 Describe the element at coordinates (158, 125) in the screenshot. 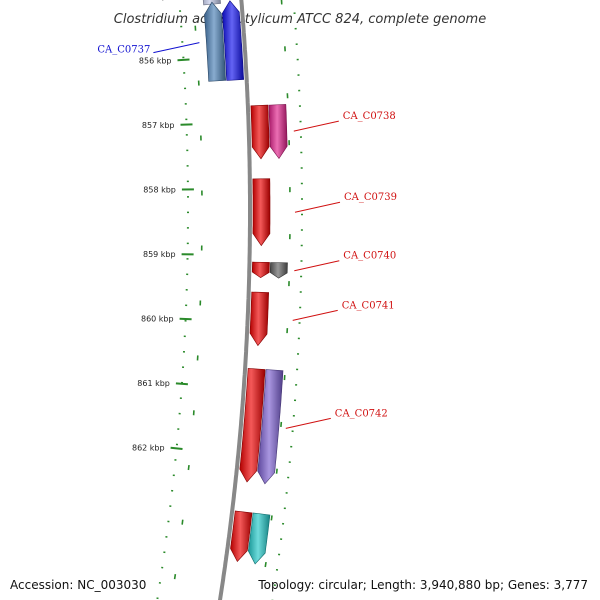

I see `ruler-label-857: 857 kbp` at that location.